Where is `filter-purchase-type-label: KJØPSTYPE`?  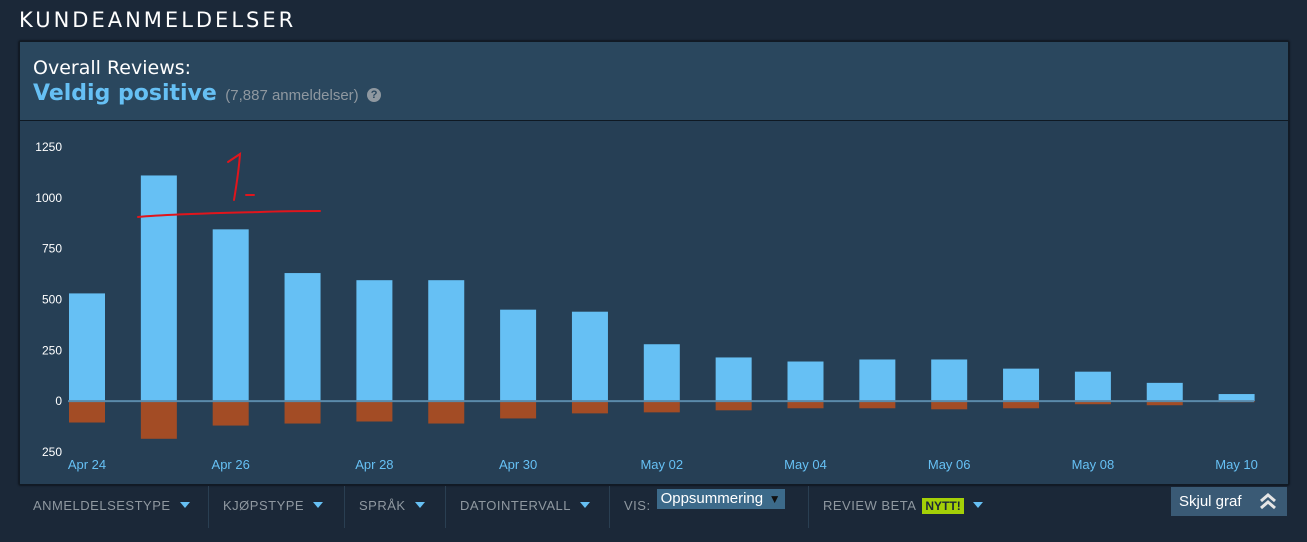 filter-purchase-type-label: KJØPSTYPE is located at coordinates (264, 505).